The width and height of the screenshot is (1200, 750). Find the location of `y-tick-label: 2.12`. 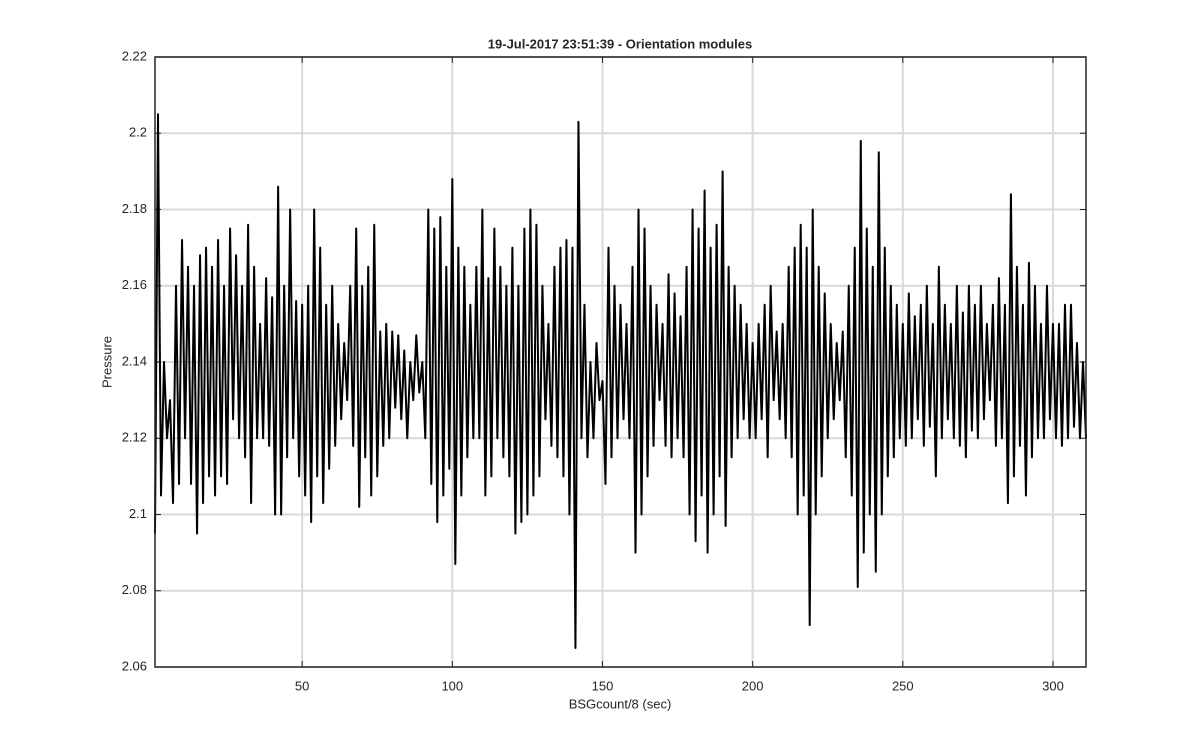

y-tick-label: 2.12 is located at coordinates (134, 437).